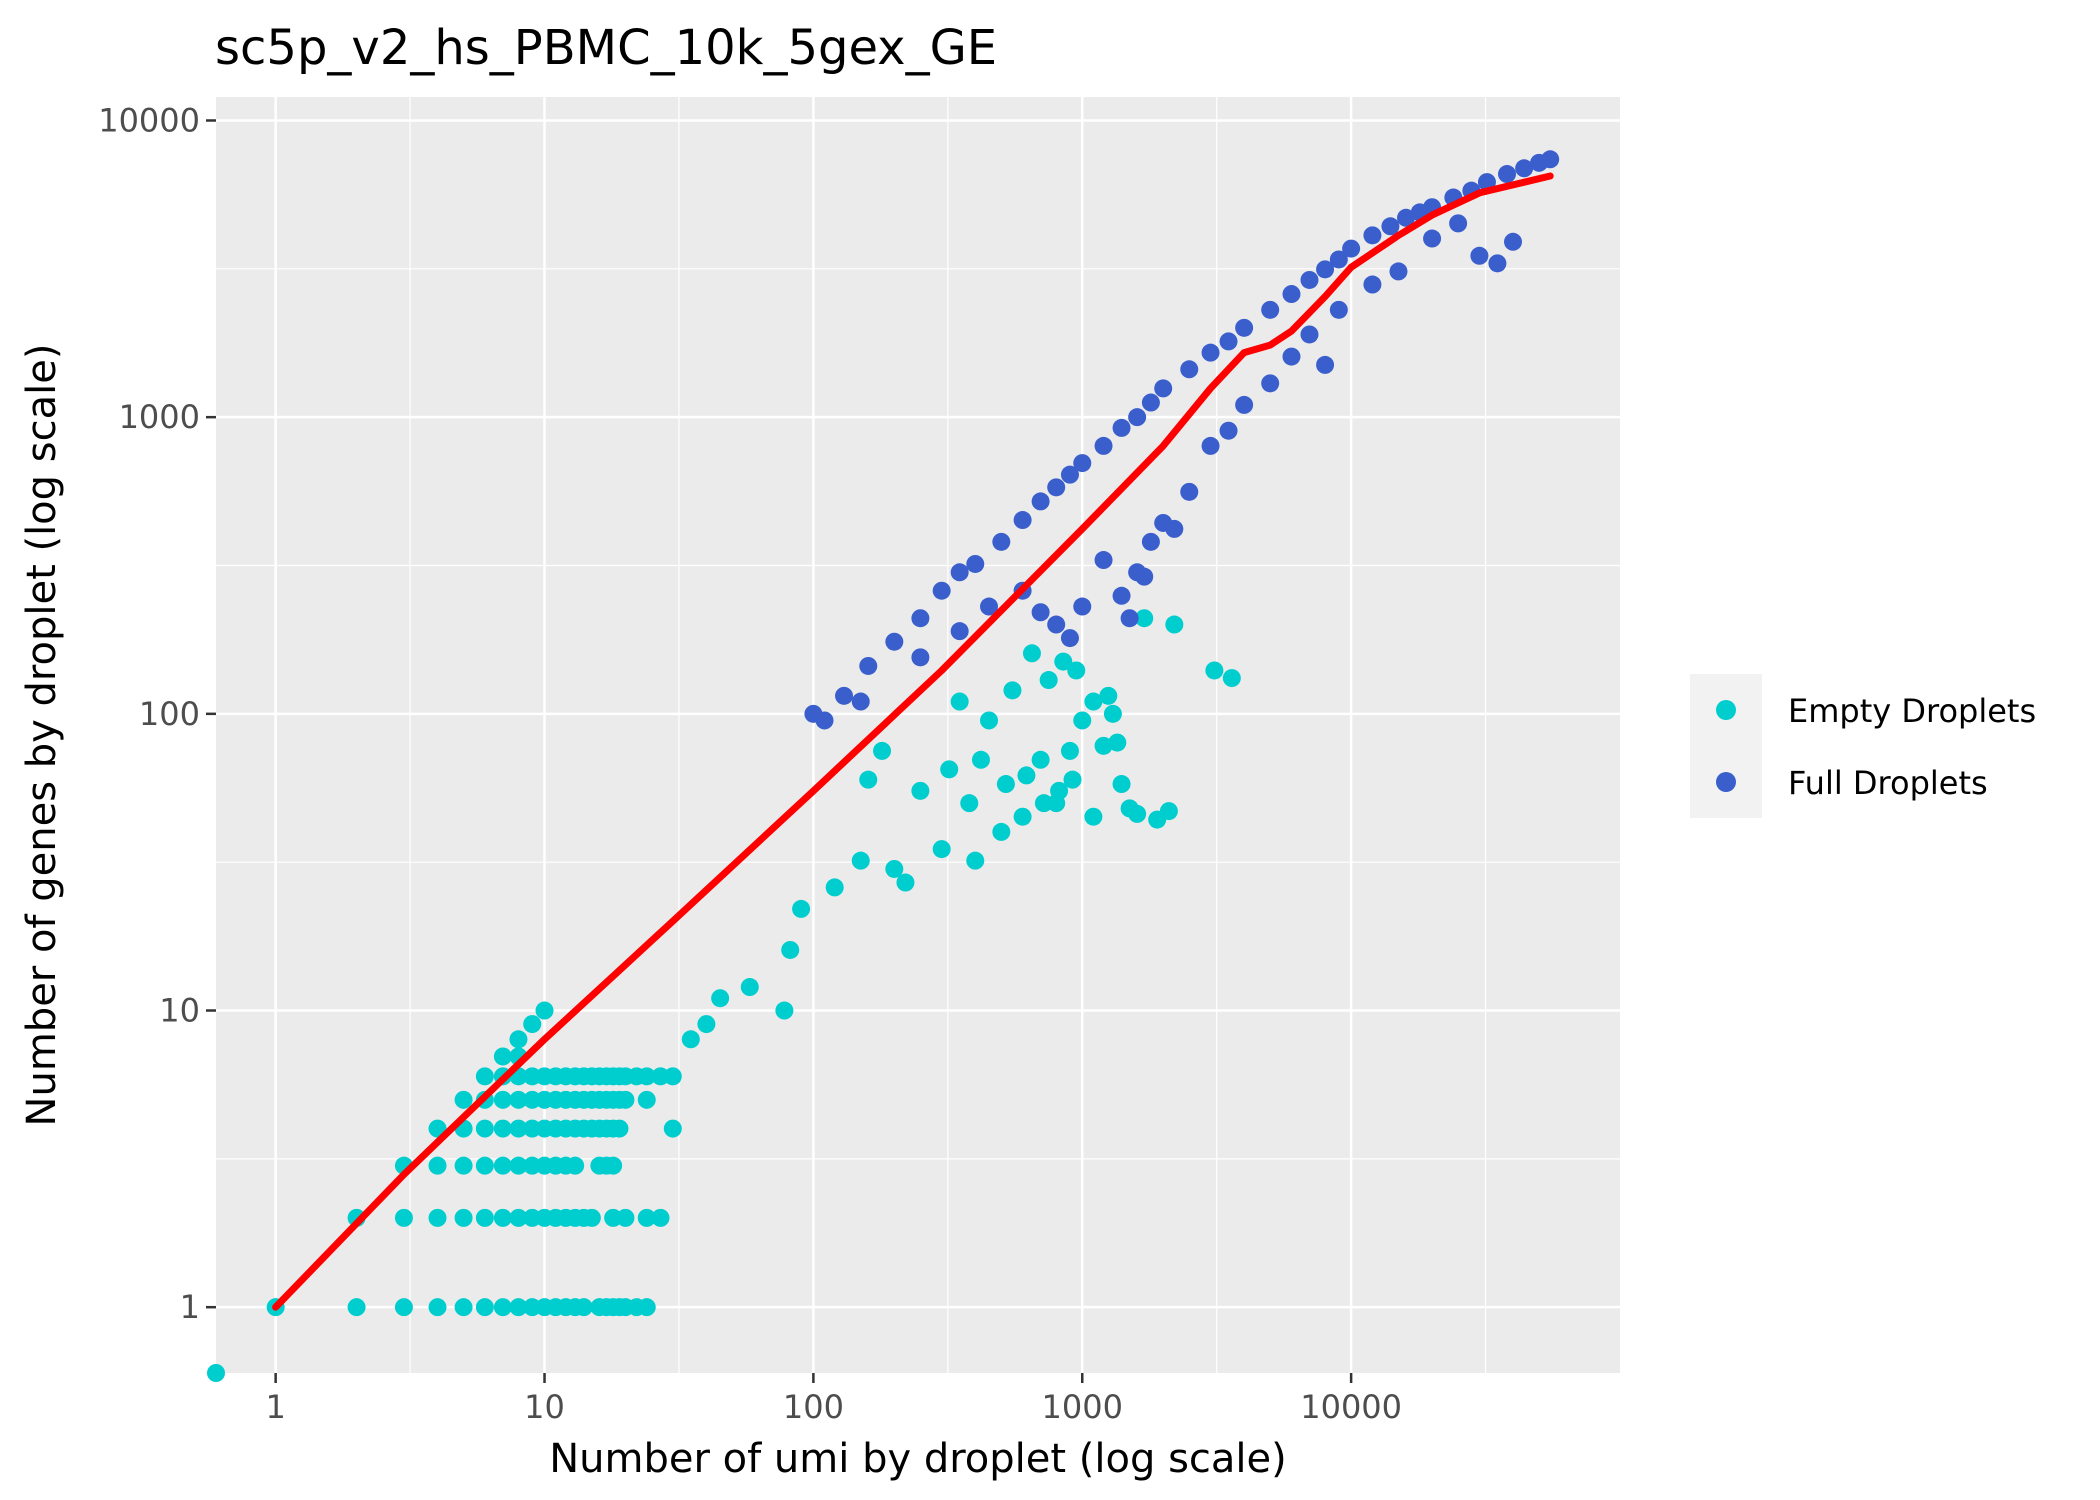 The height and width of the screenshot is (1500, 2100). Describe the element at coordinates (1726, 782) in the screenshot. I see `legend-swatch-full` at that location.